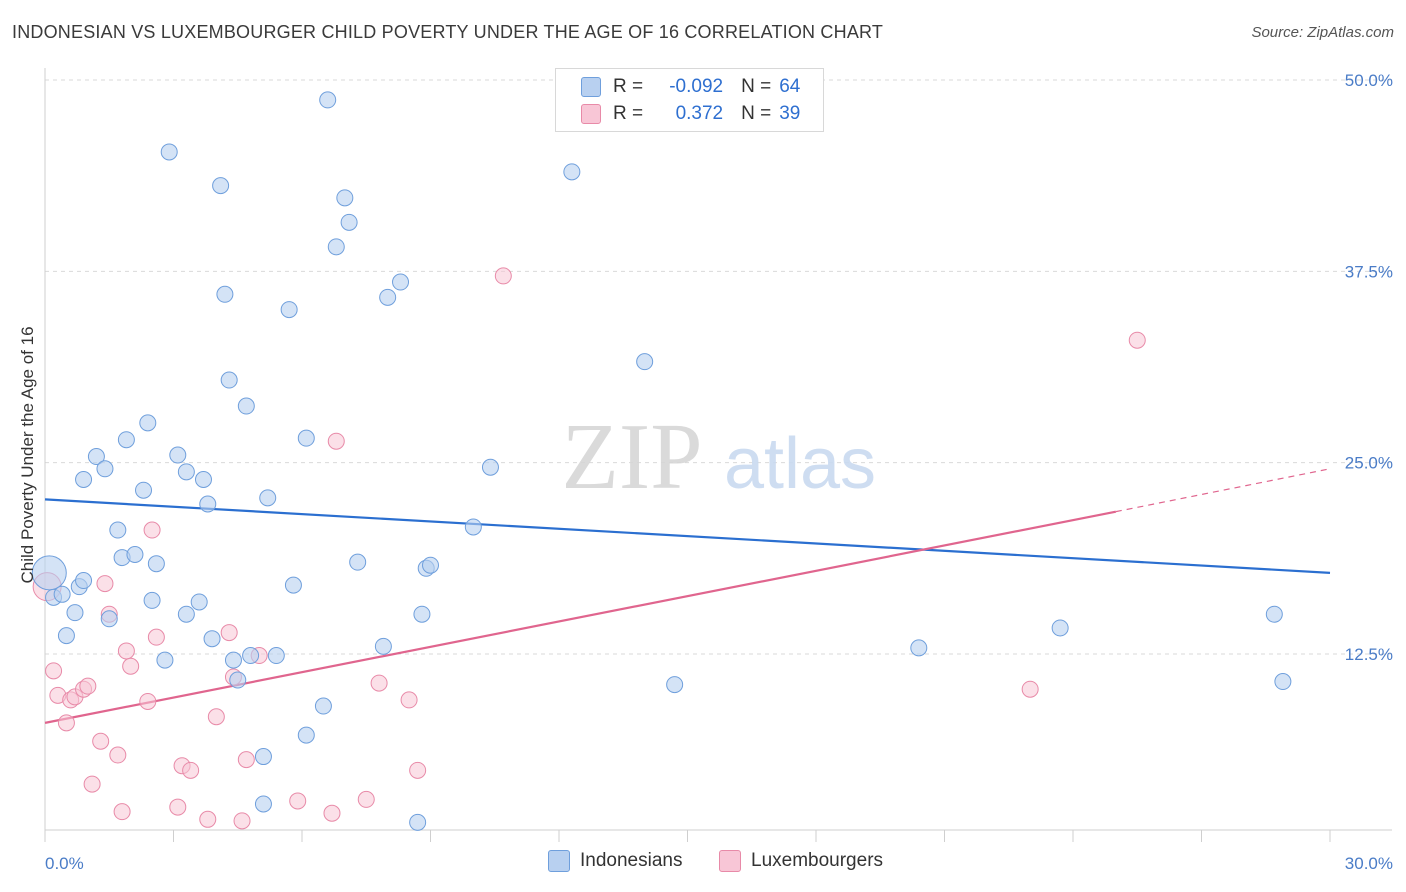  What do you see at coordinates (1369, 80) in the screenshot?
I see `y-tick-label: 50.0%` at bounding box center [1369, 80].